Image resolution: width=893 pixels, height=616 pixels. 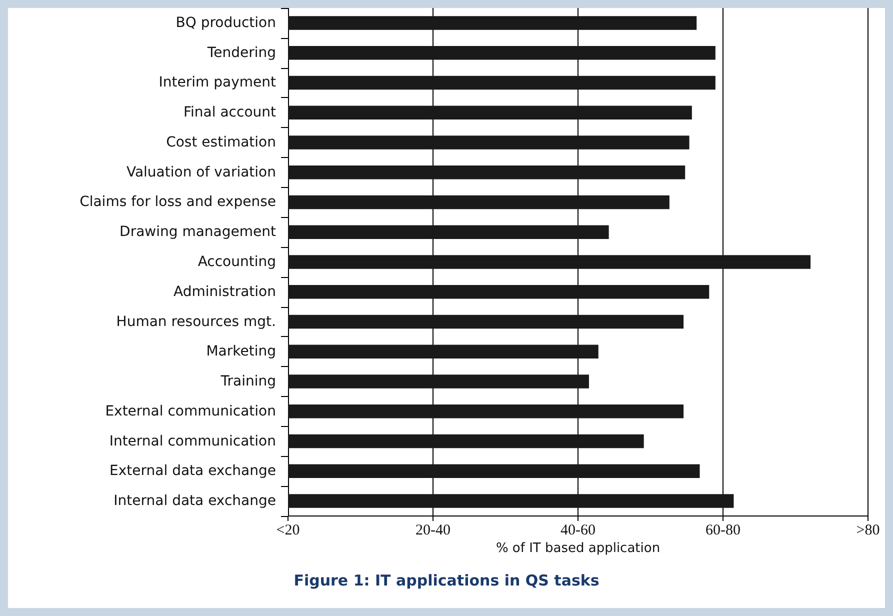 I want to click on y-tick-label: Interim payment, so click(x=217, y=82).